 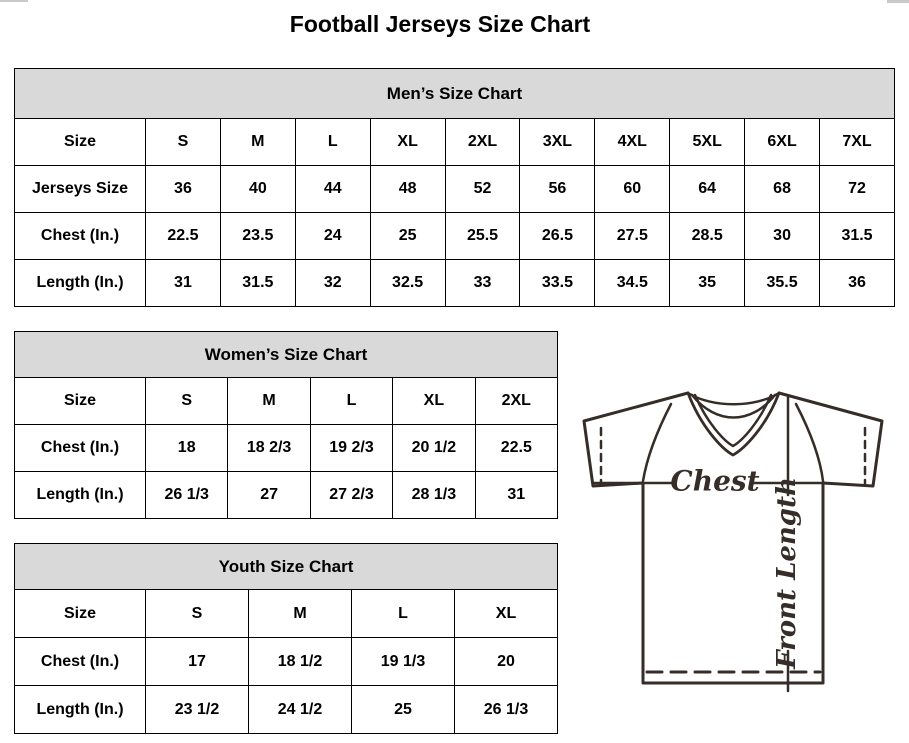 What do you see at coordinates (434, 495) in the screenshot?
I see `value-cell: 28 1/3` at bounding box center [434, 495].